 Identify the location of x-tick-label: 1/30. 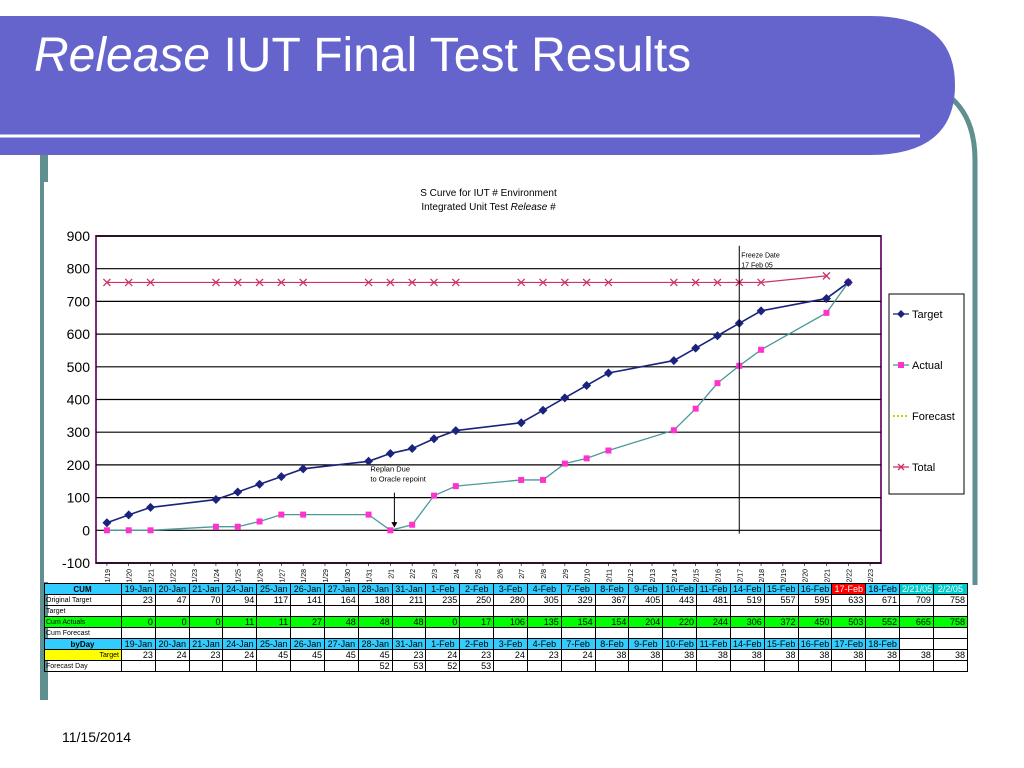
(348, 575).